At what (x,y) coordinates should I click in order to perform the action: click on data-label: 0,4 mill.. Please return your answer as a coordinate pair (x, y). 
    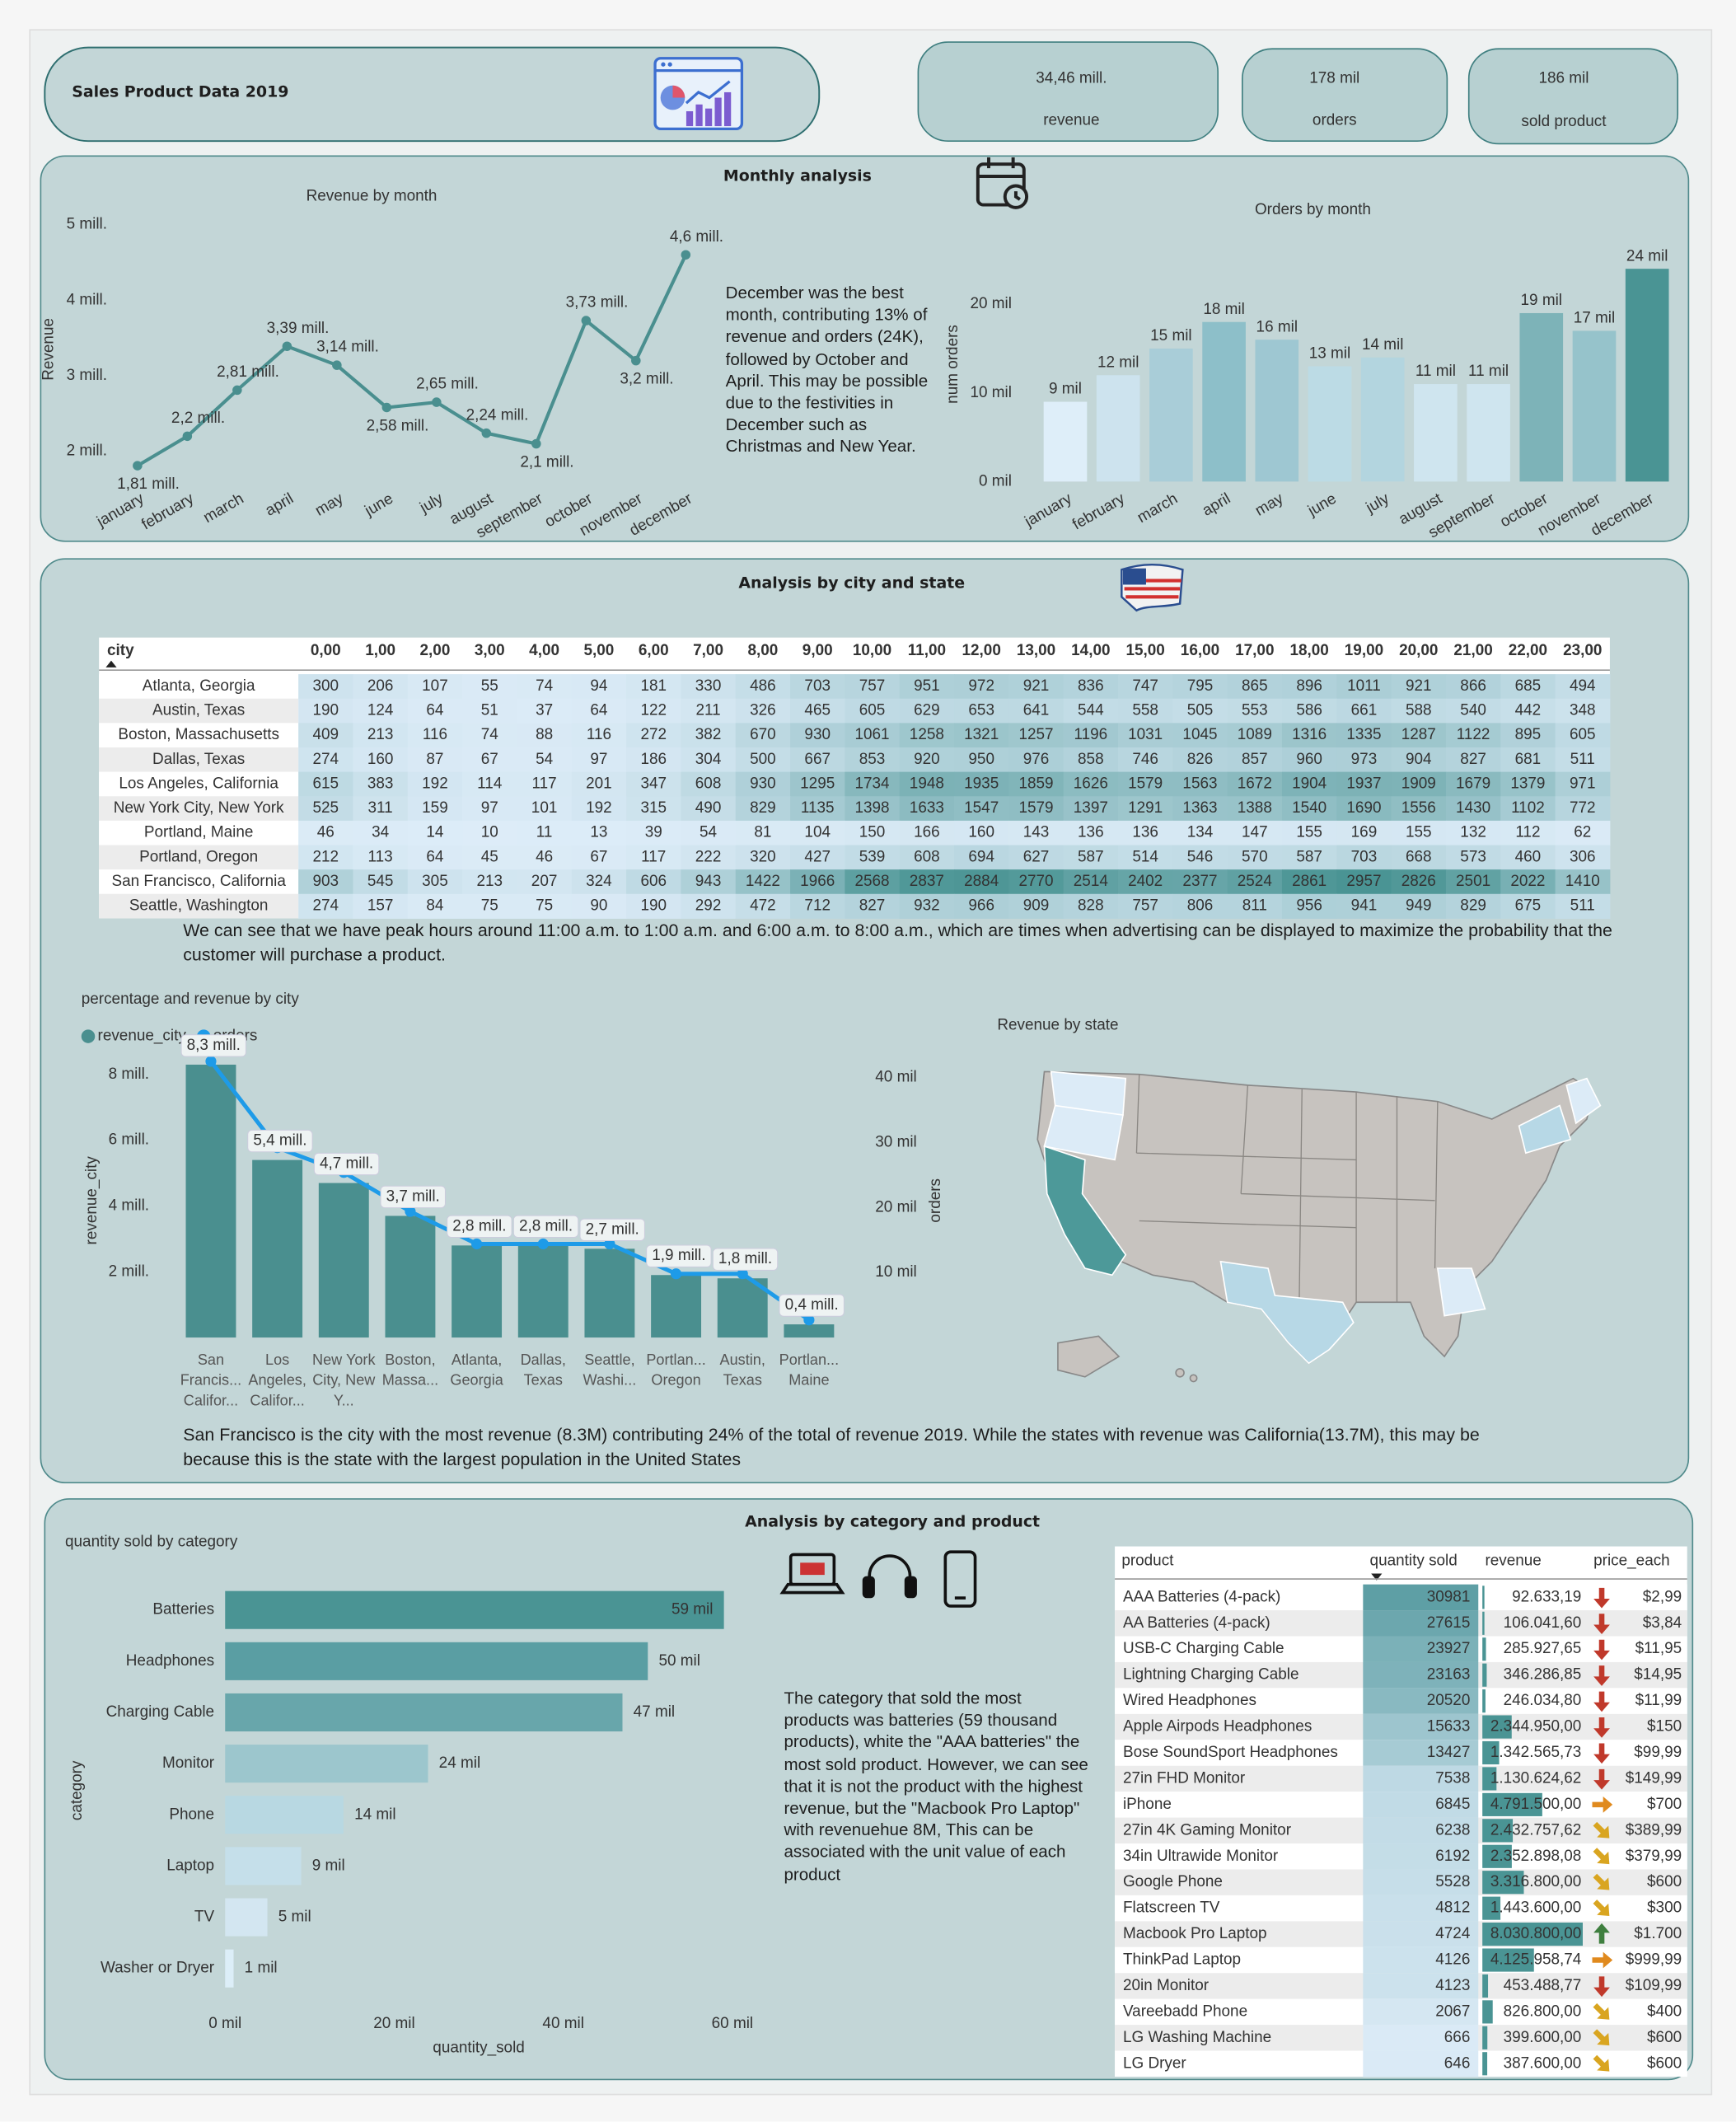
    Looking at the image, I should click on (812, 1305).